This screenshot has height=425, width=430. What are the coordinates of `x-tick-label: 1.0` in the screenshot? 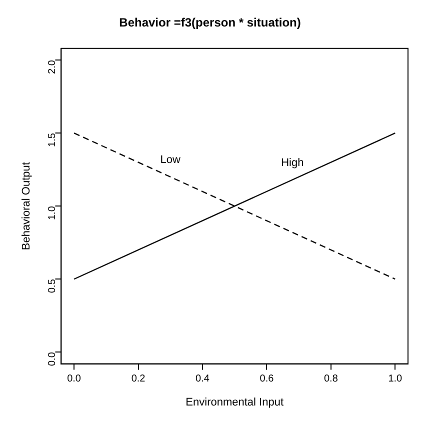 It's located at (395, 379).